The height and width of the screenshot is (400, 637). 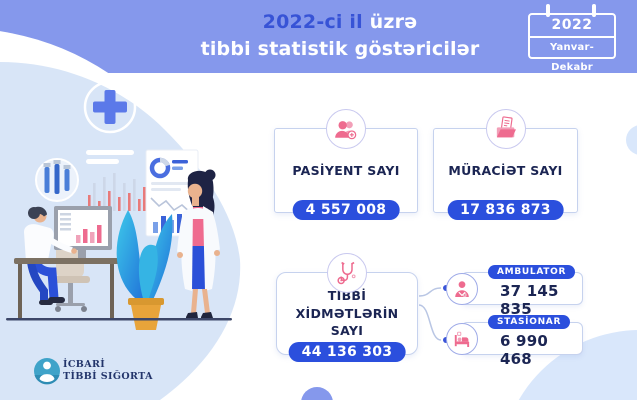 I want to click on outpatient-person-icon, so click(x=462, y=289).